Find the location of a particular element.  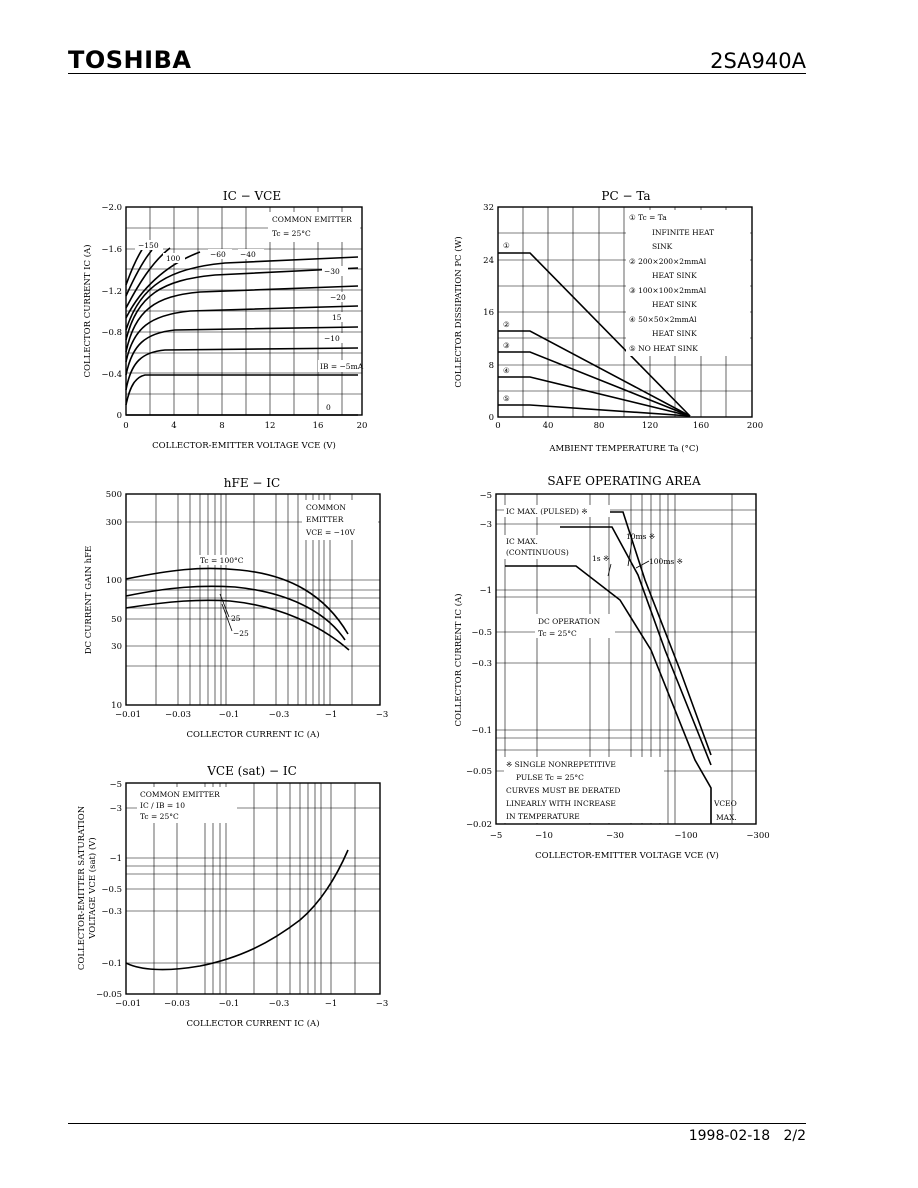

chart-ic-vce: IC − VCE is located at coordinates (224, 320).